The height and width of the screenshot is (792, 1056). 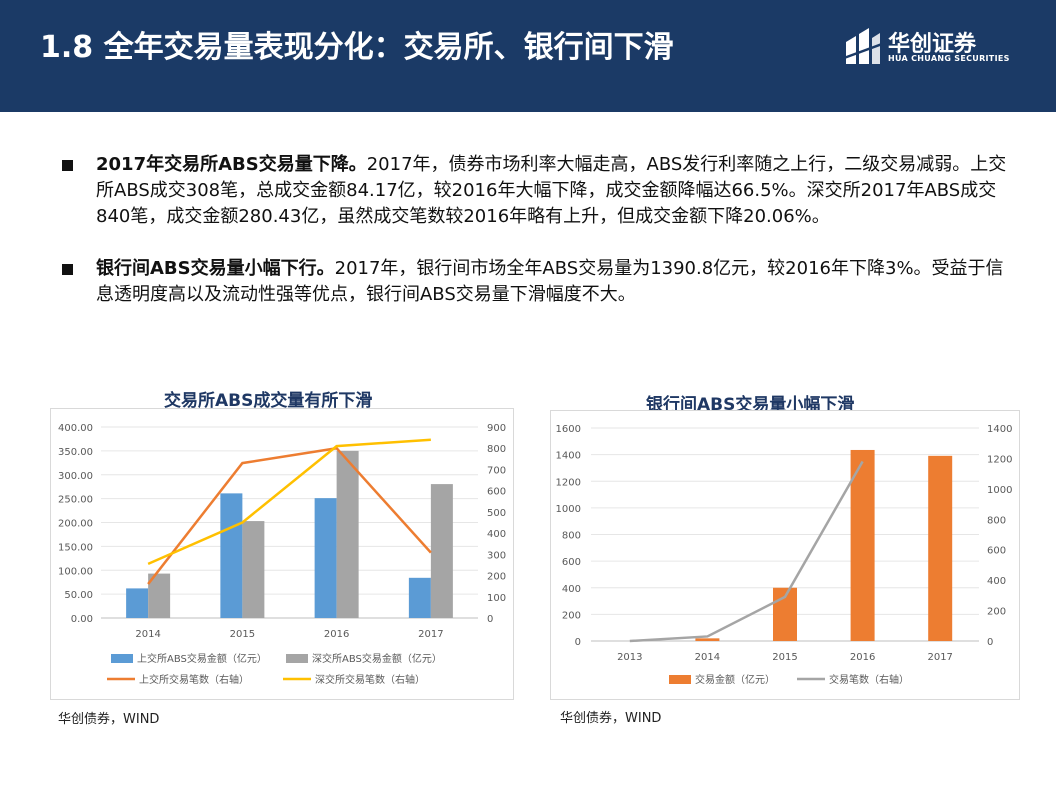 I want to click on y-left-tick-label: 300.00, so click(x=75, y=476).